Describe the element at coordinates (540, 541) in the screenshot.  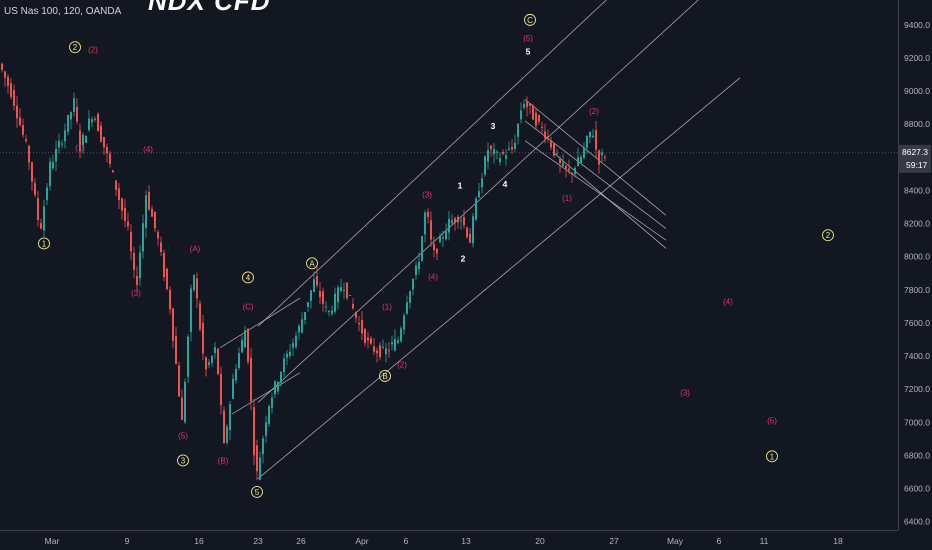
I see `time-tick-label: 20` at that location.